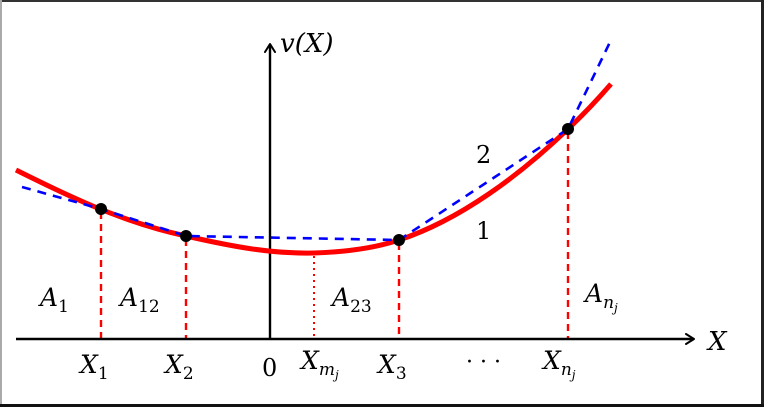 The width and height of the screenshot is (764, 407). What do you see at coordinates (269, 368) in the screenshot?
I see `origin-label: 0` at bounding box center [269, 368].